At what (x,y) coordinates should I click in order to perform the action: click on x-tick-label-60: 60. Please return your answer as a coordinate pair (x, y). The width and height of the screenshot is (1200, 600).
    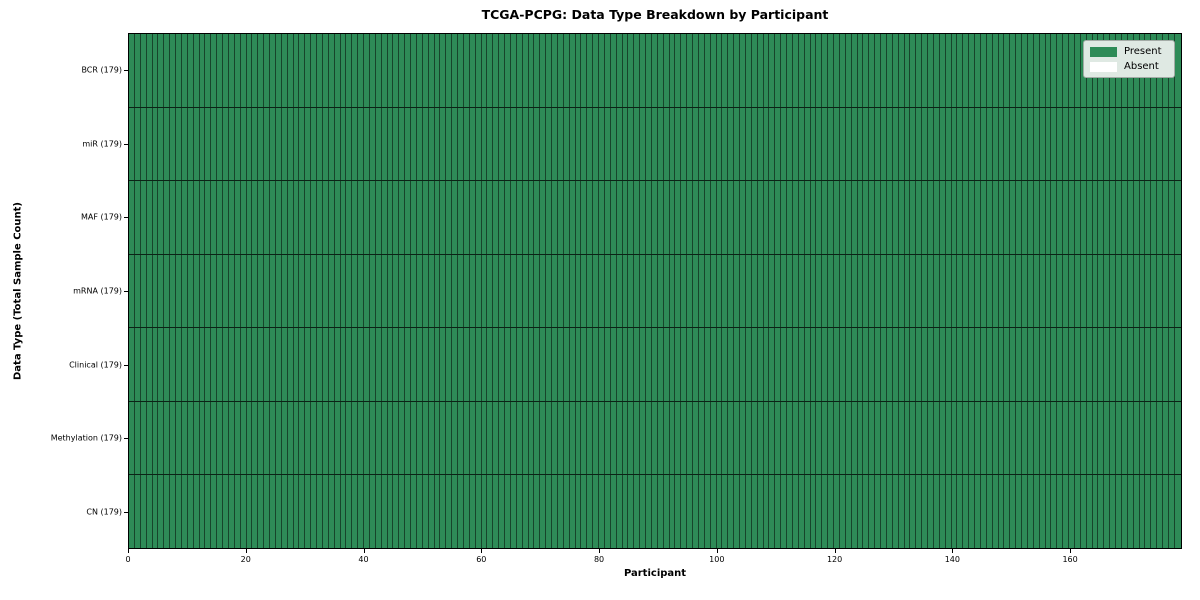
    Looking at the image, I should click on (481, 559).